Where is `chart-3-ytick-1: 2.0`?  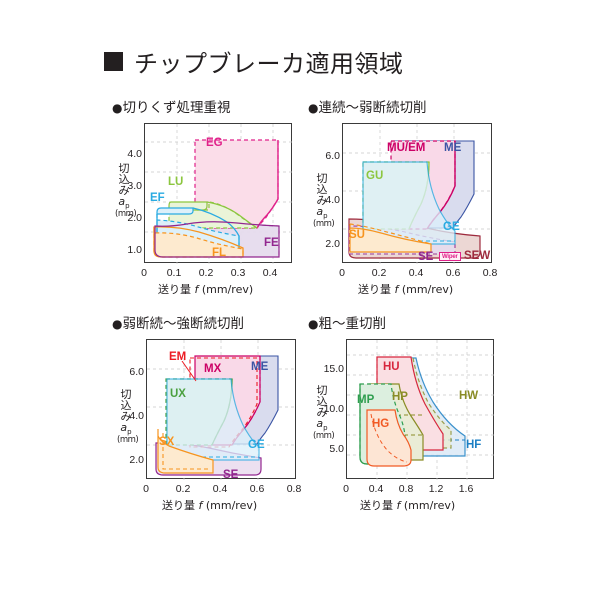
chart-3-ytick-1: 2.0 is located at coordinates (136, 460).